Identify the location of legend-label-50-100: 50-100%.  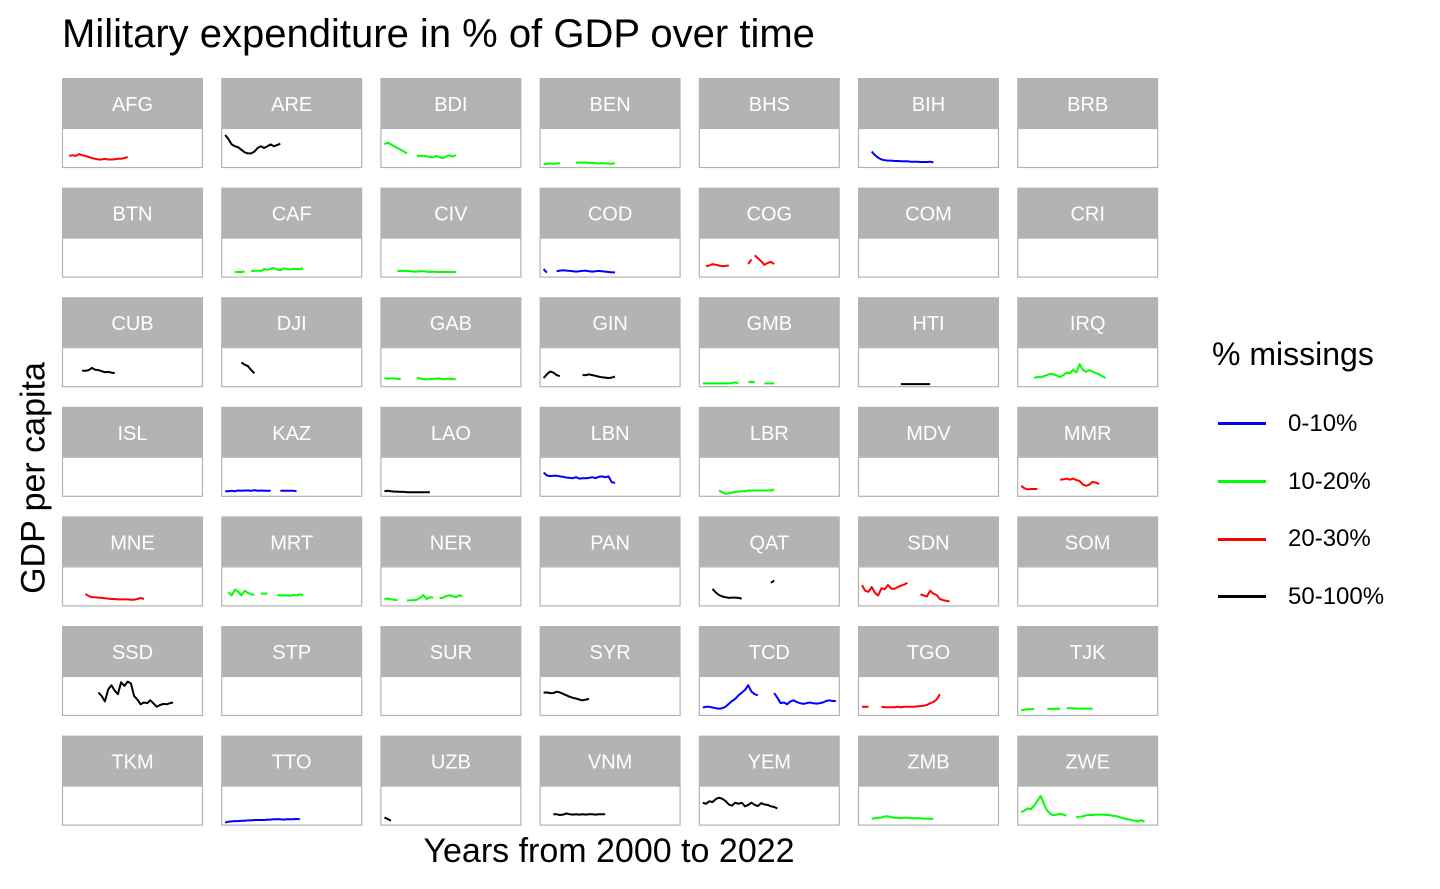
(1336, 596).